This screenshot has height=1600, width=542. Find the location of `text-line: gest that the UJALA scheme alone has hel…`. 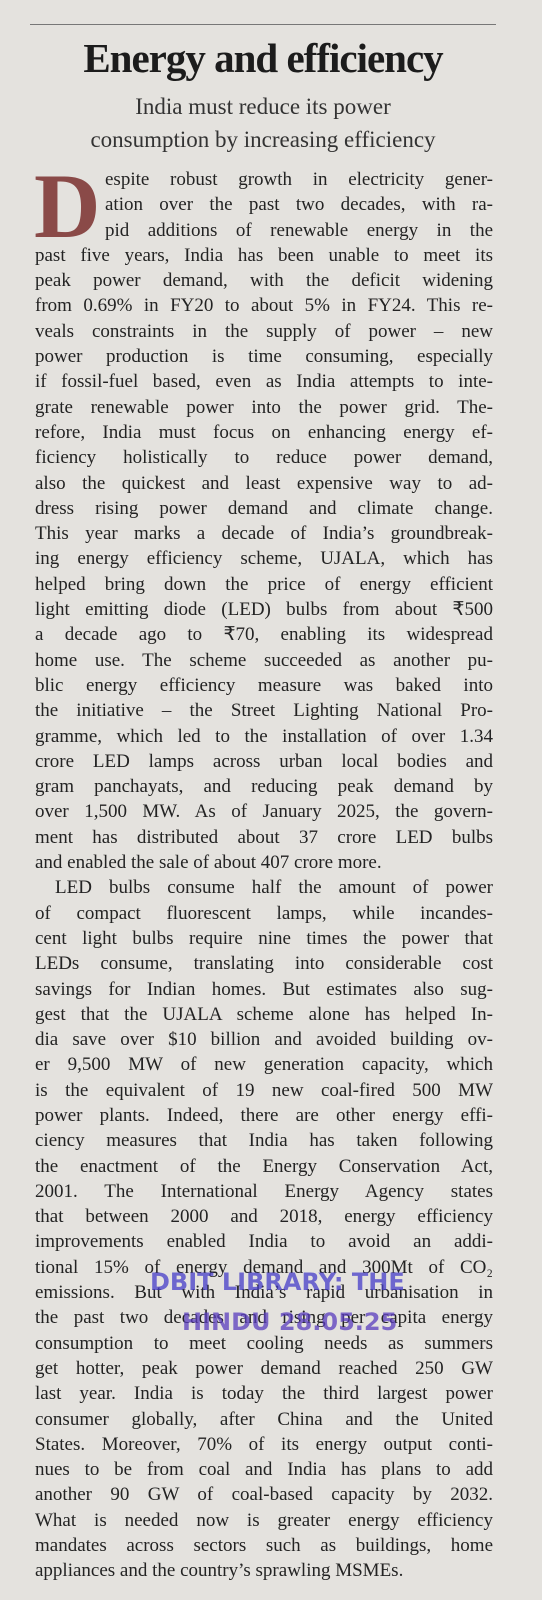

text-line: gest that the UJALA scheme alone has hel… is located at coordinates (264, 1014).